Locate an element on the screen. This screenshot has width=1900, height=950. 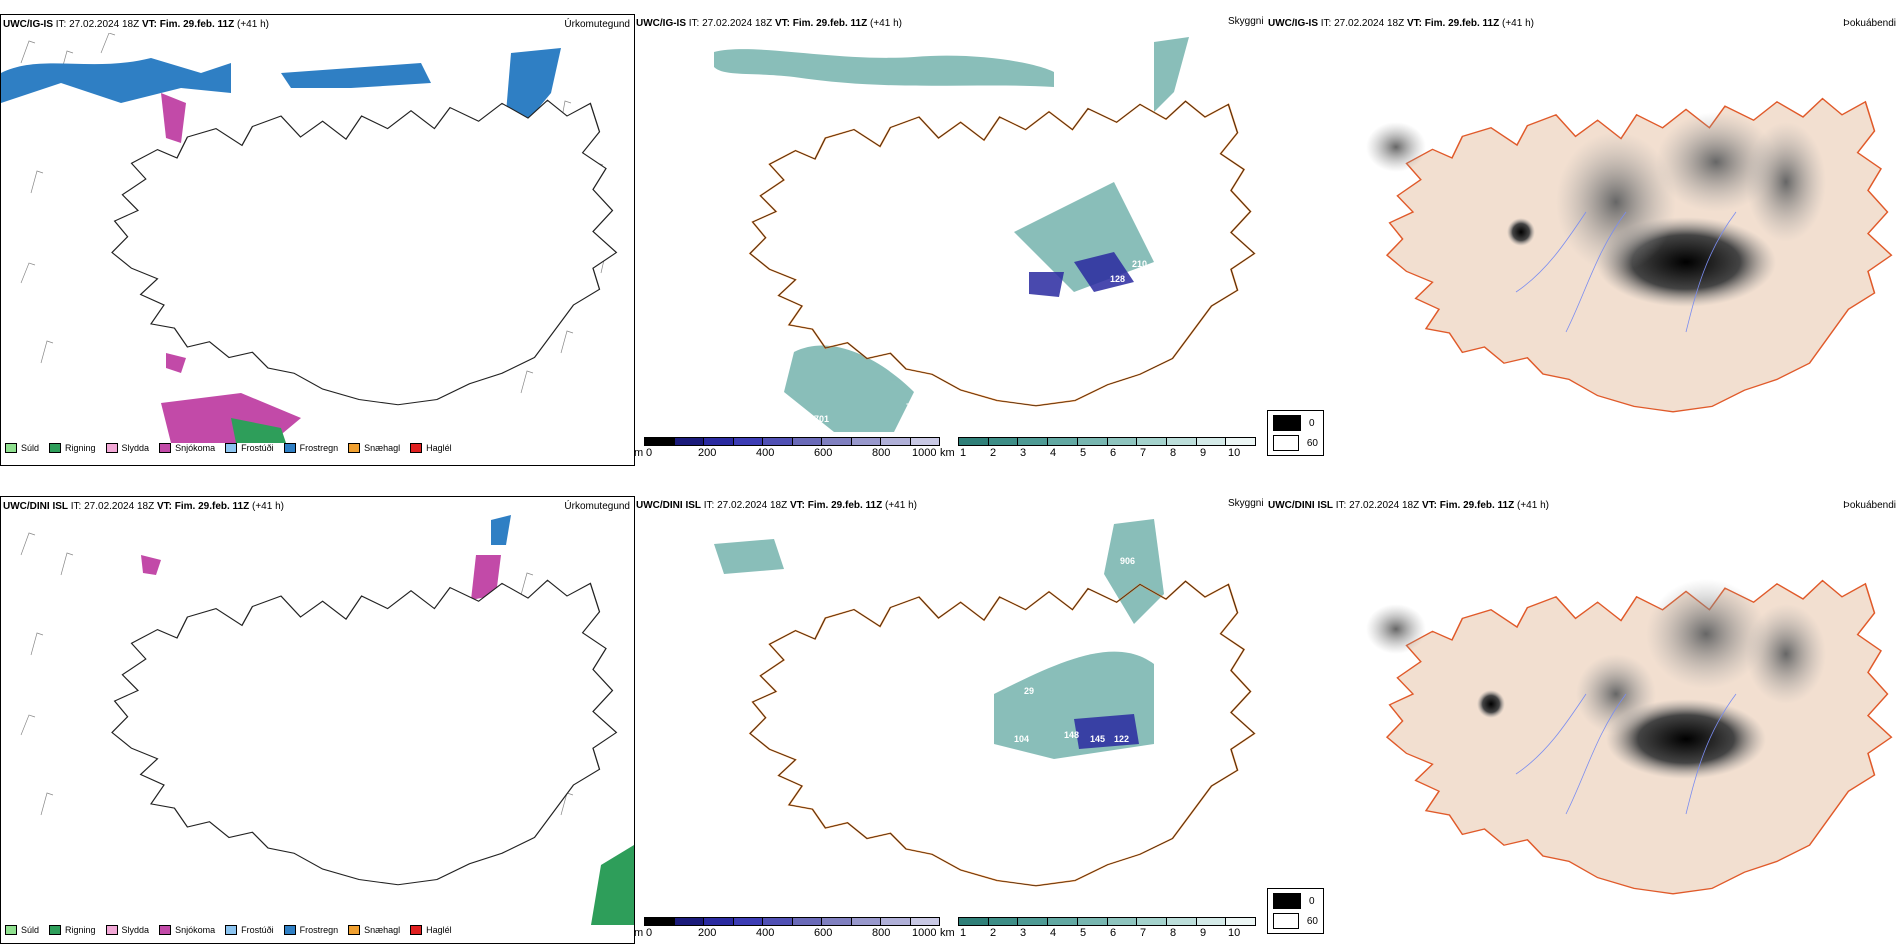
ceiling-label: 702 is located at coordinates (913, 407).